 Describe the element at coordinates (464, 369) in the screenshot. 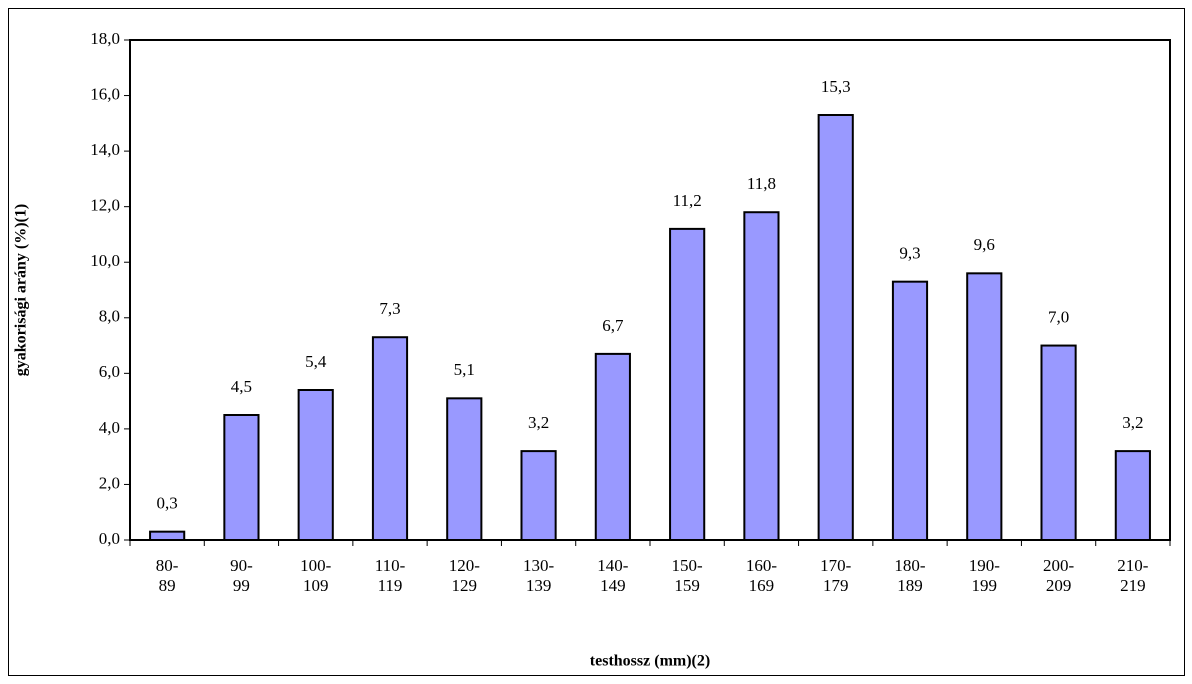

I see `value-label: 5,1` at that location.